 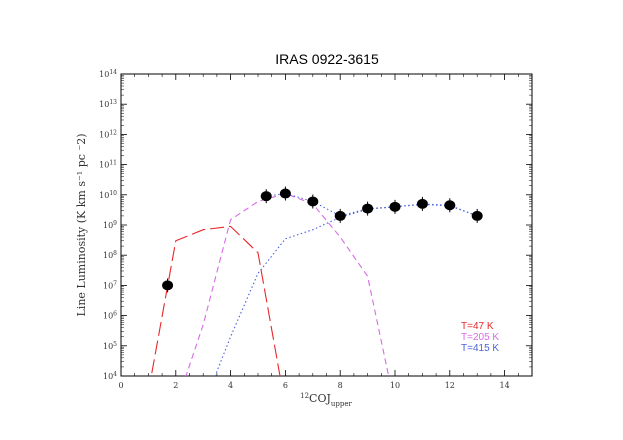 I want to click on chart-title: IRAS 0922-3615, so click(x=327, y=59).